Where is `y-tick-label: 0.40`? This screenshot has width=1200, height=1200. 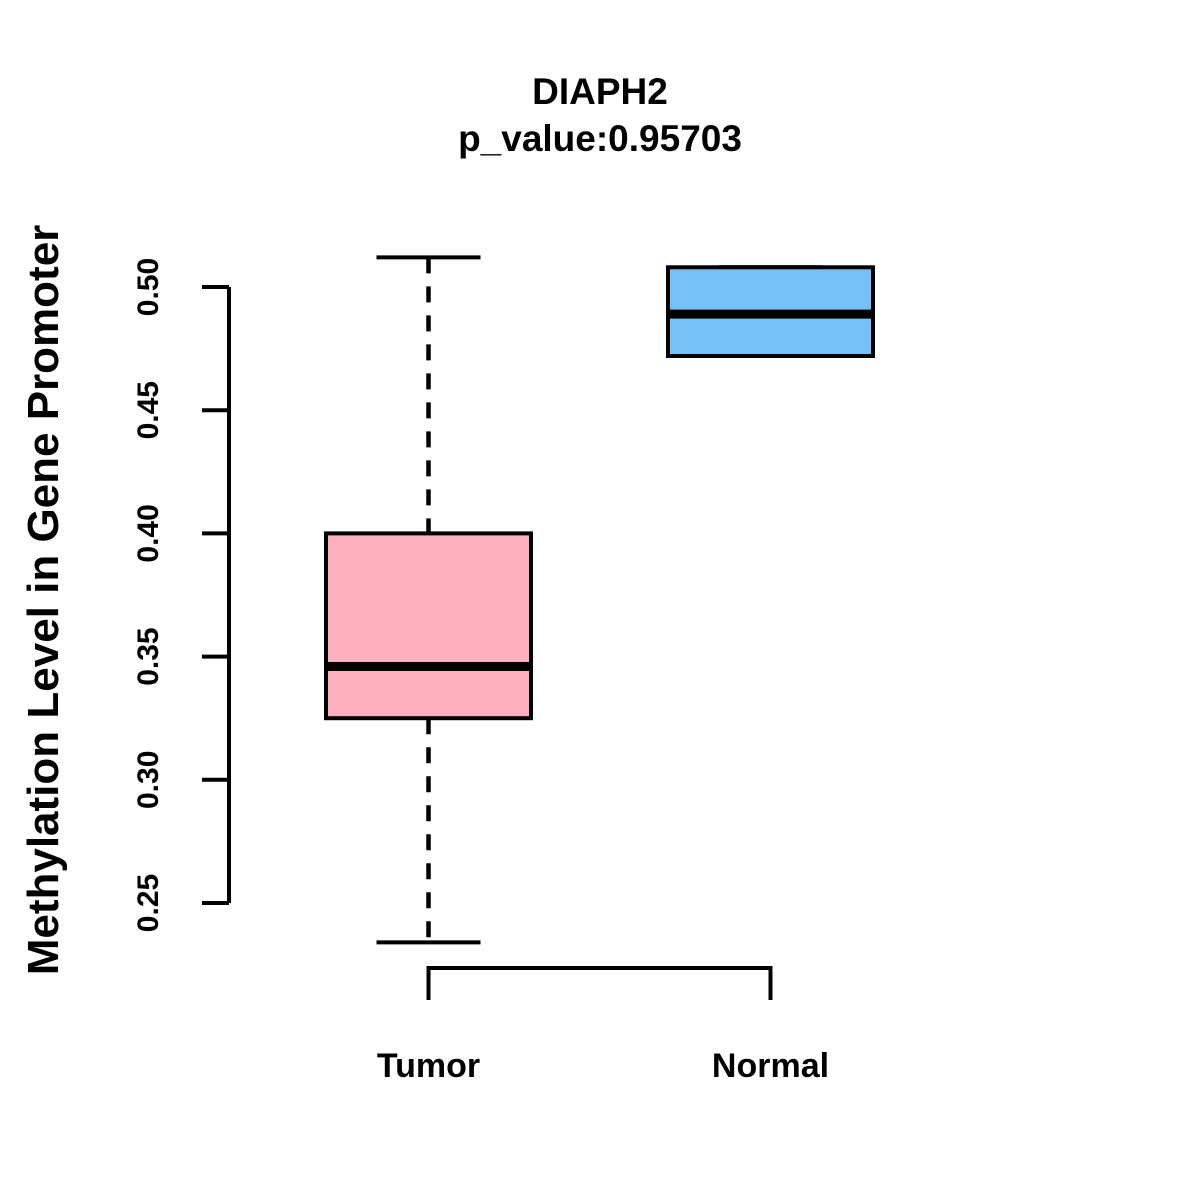 y-tick-label: 0.40 is located at coordinates (148, 533).